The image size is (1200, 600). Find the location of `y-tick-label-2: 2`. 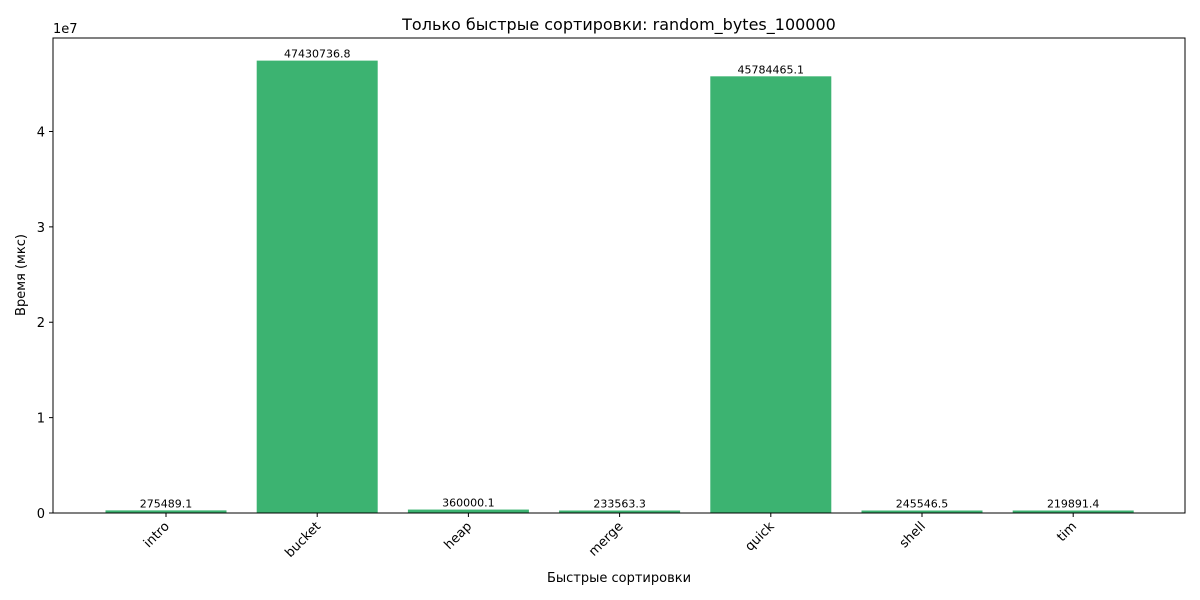

y-tick-label-2: 2 is located at coordinates (41, 323).